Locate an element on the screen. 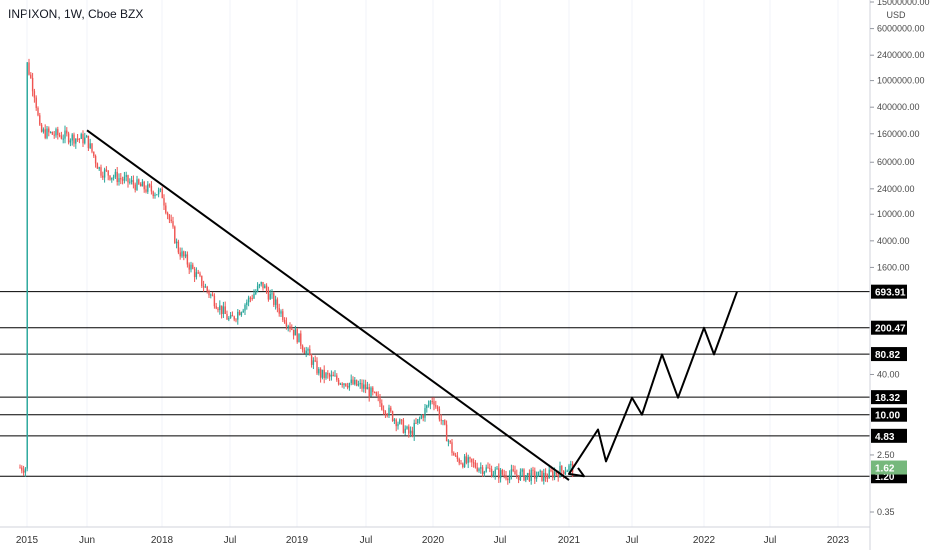 Image resolution: width=932 pixels, height=550 pixels. projection-line is located at coordinates (653, 384).